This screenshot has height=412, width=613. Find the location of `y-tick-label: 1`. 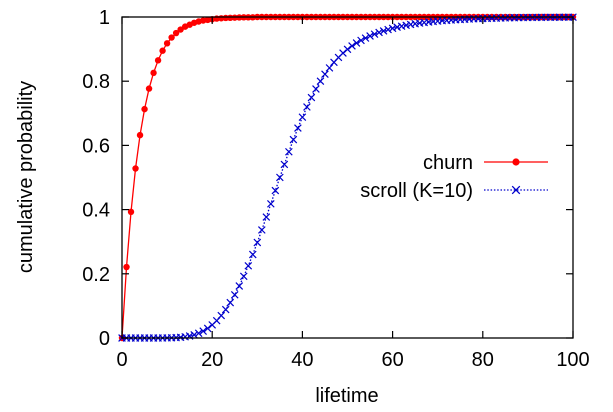

y-tick-label: 1 is located at coordinates (104, 18).